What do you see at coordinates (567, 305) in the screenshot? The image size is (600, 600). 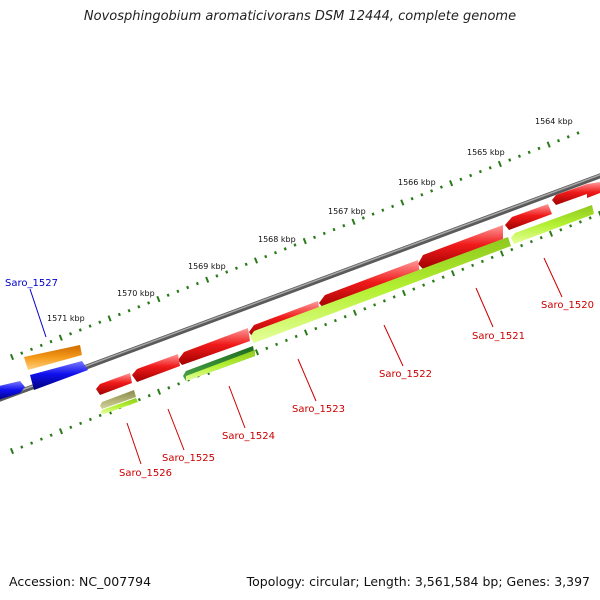 I see `gene-label: Saro_1520` at bounding box center [567, 305].